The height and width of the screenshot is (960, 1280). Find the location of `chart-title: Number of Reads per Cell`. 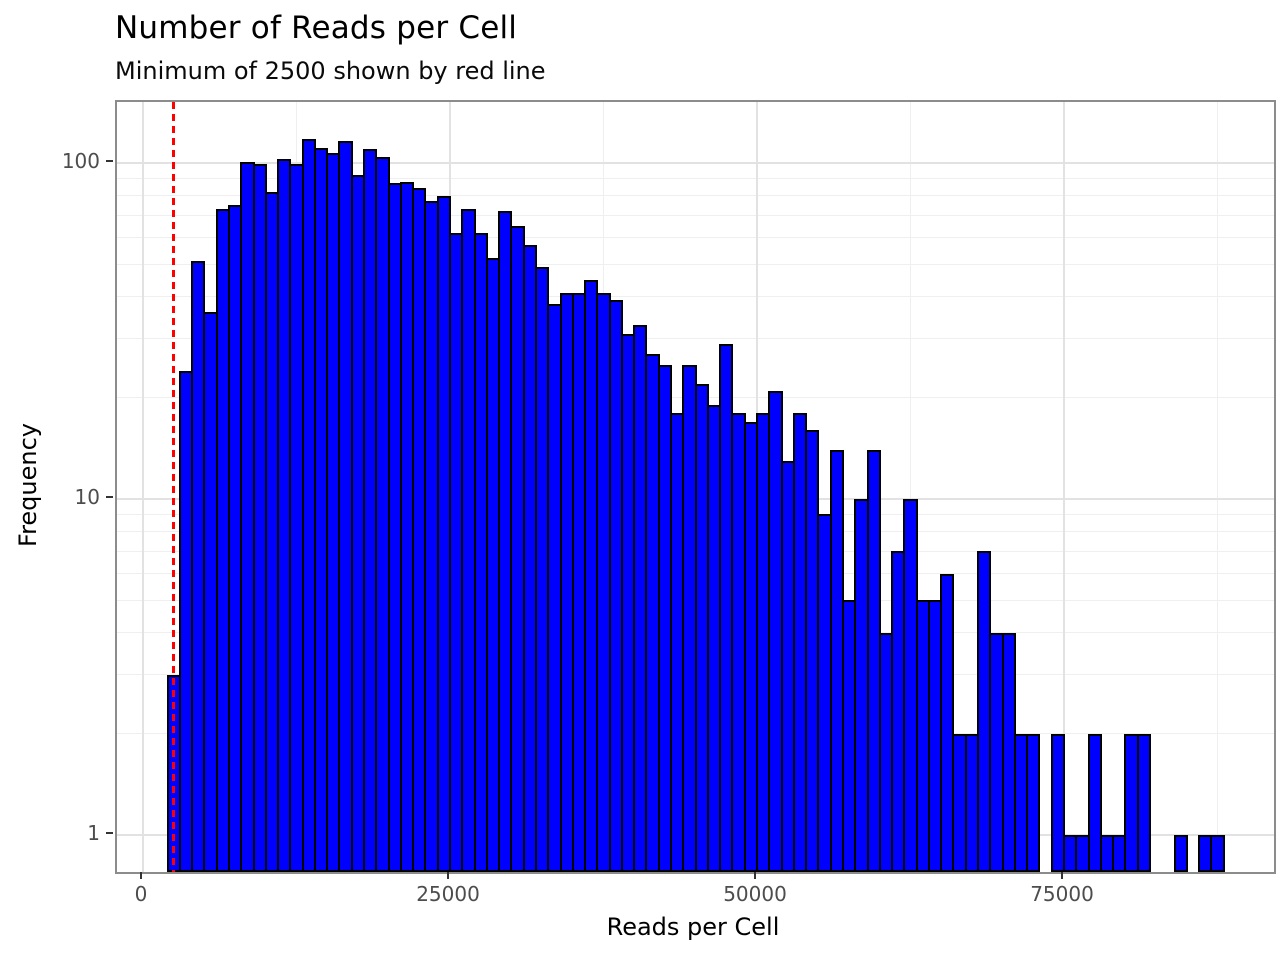

chart-title: Number of Reads per Cell is located at coordinates (316, 28).